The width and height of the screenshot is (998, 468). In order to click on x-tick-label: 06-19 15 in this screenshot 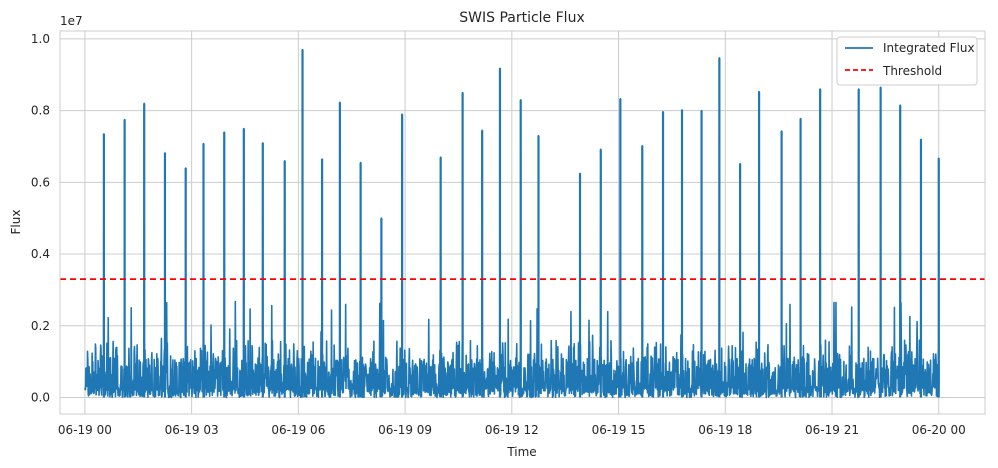, I will do `click(619, 430)`.